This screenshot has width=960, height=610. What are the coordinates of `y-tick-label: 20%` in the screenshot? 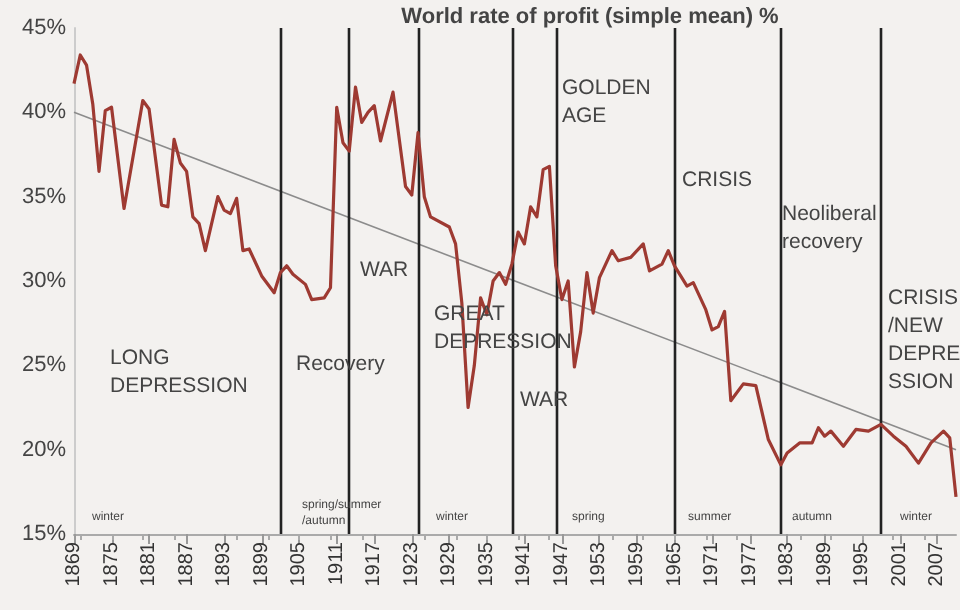 It's located at (44, 449).